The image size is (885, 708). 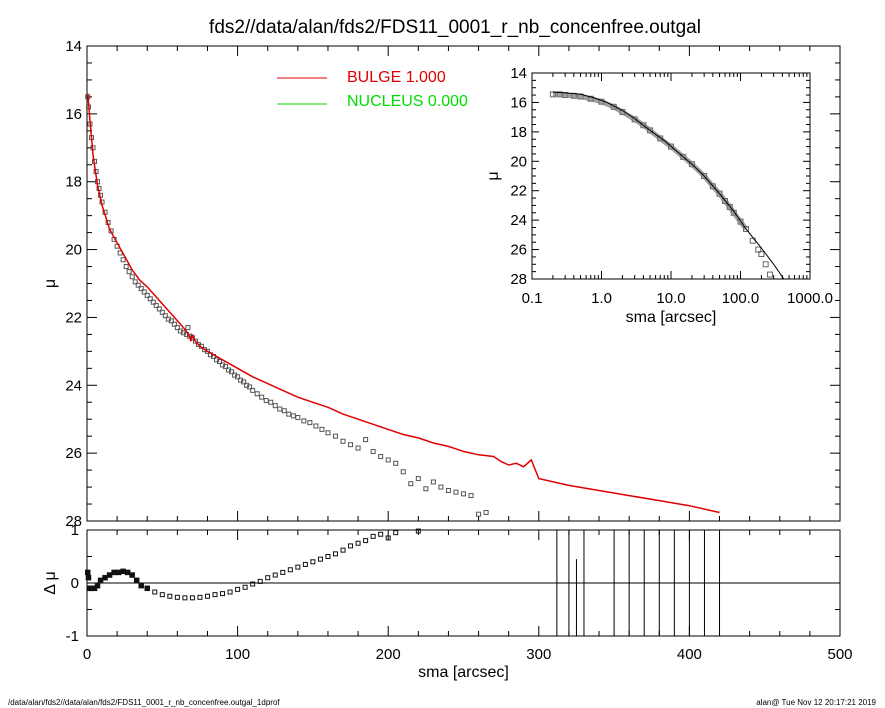 What do you see at coordinates (73, 250) in the screenshot?
I see `main-ytick-label: 20` at bounding box center [73, 250].